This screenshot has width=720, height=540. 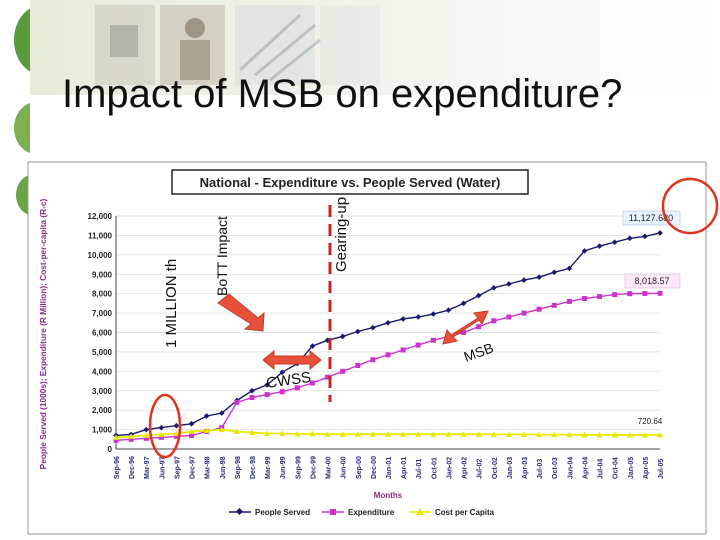 What do you see at coordinates (102, 430) in the screenshot?
I see `y-tick-label: 1,000` at bounding box center [102, 430].